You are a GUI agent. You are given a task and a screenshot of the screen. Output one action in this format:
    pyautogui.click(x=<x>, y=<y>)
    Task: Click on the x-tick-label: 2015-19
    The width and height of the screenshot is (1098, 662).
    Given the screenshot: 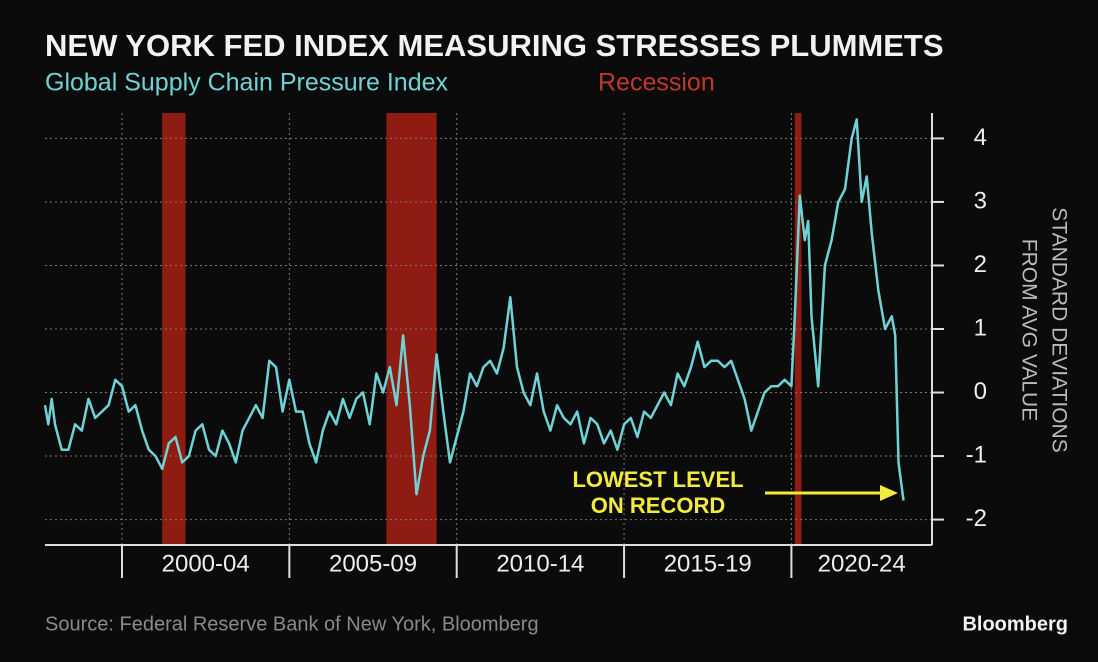 What is the action you would take?
    pyautogui.click(x=708, y=563)
    